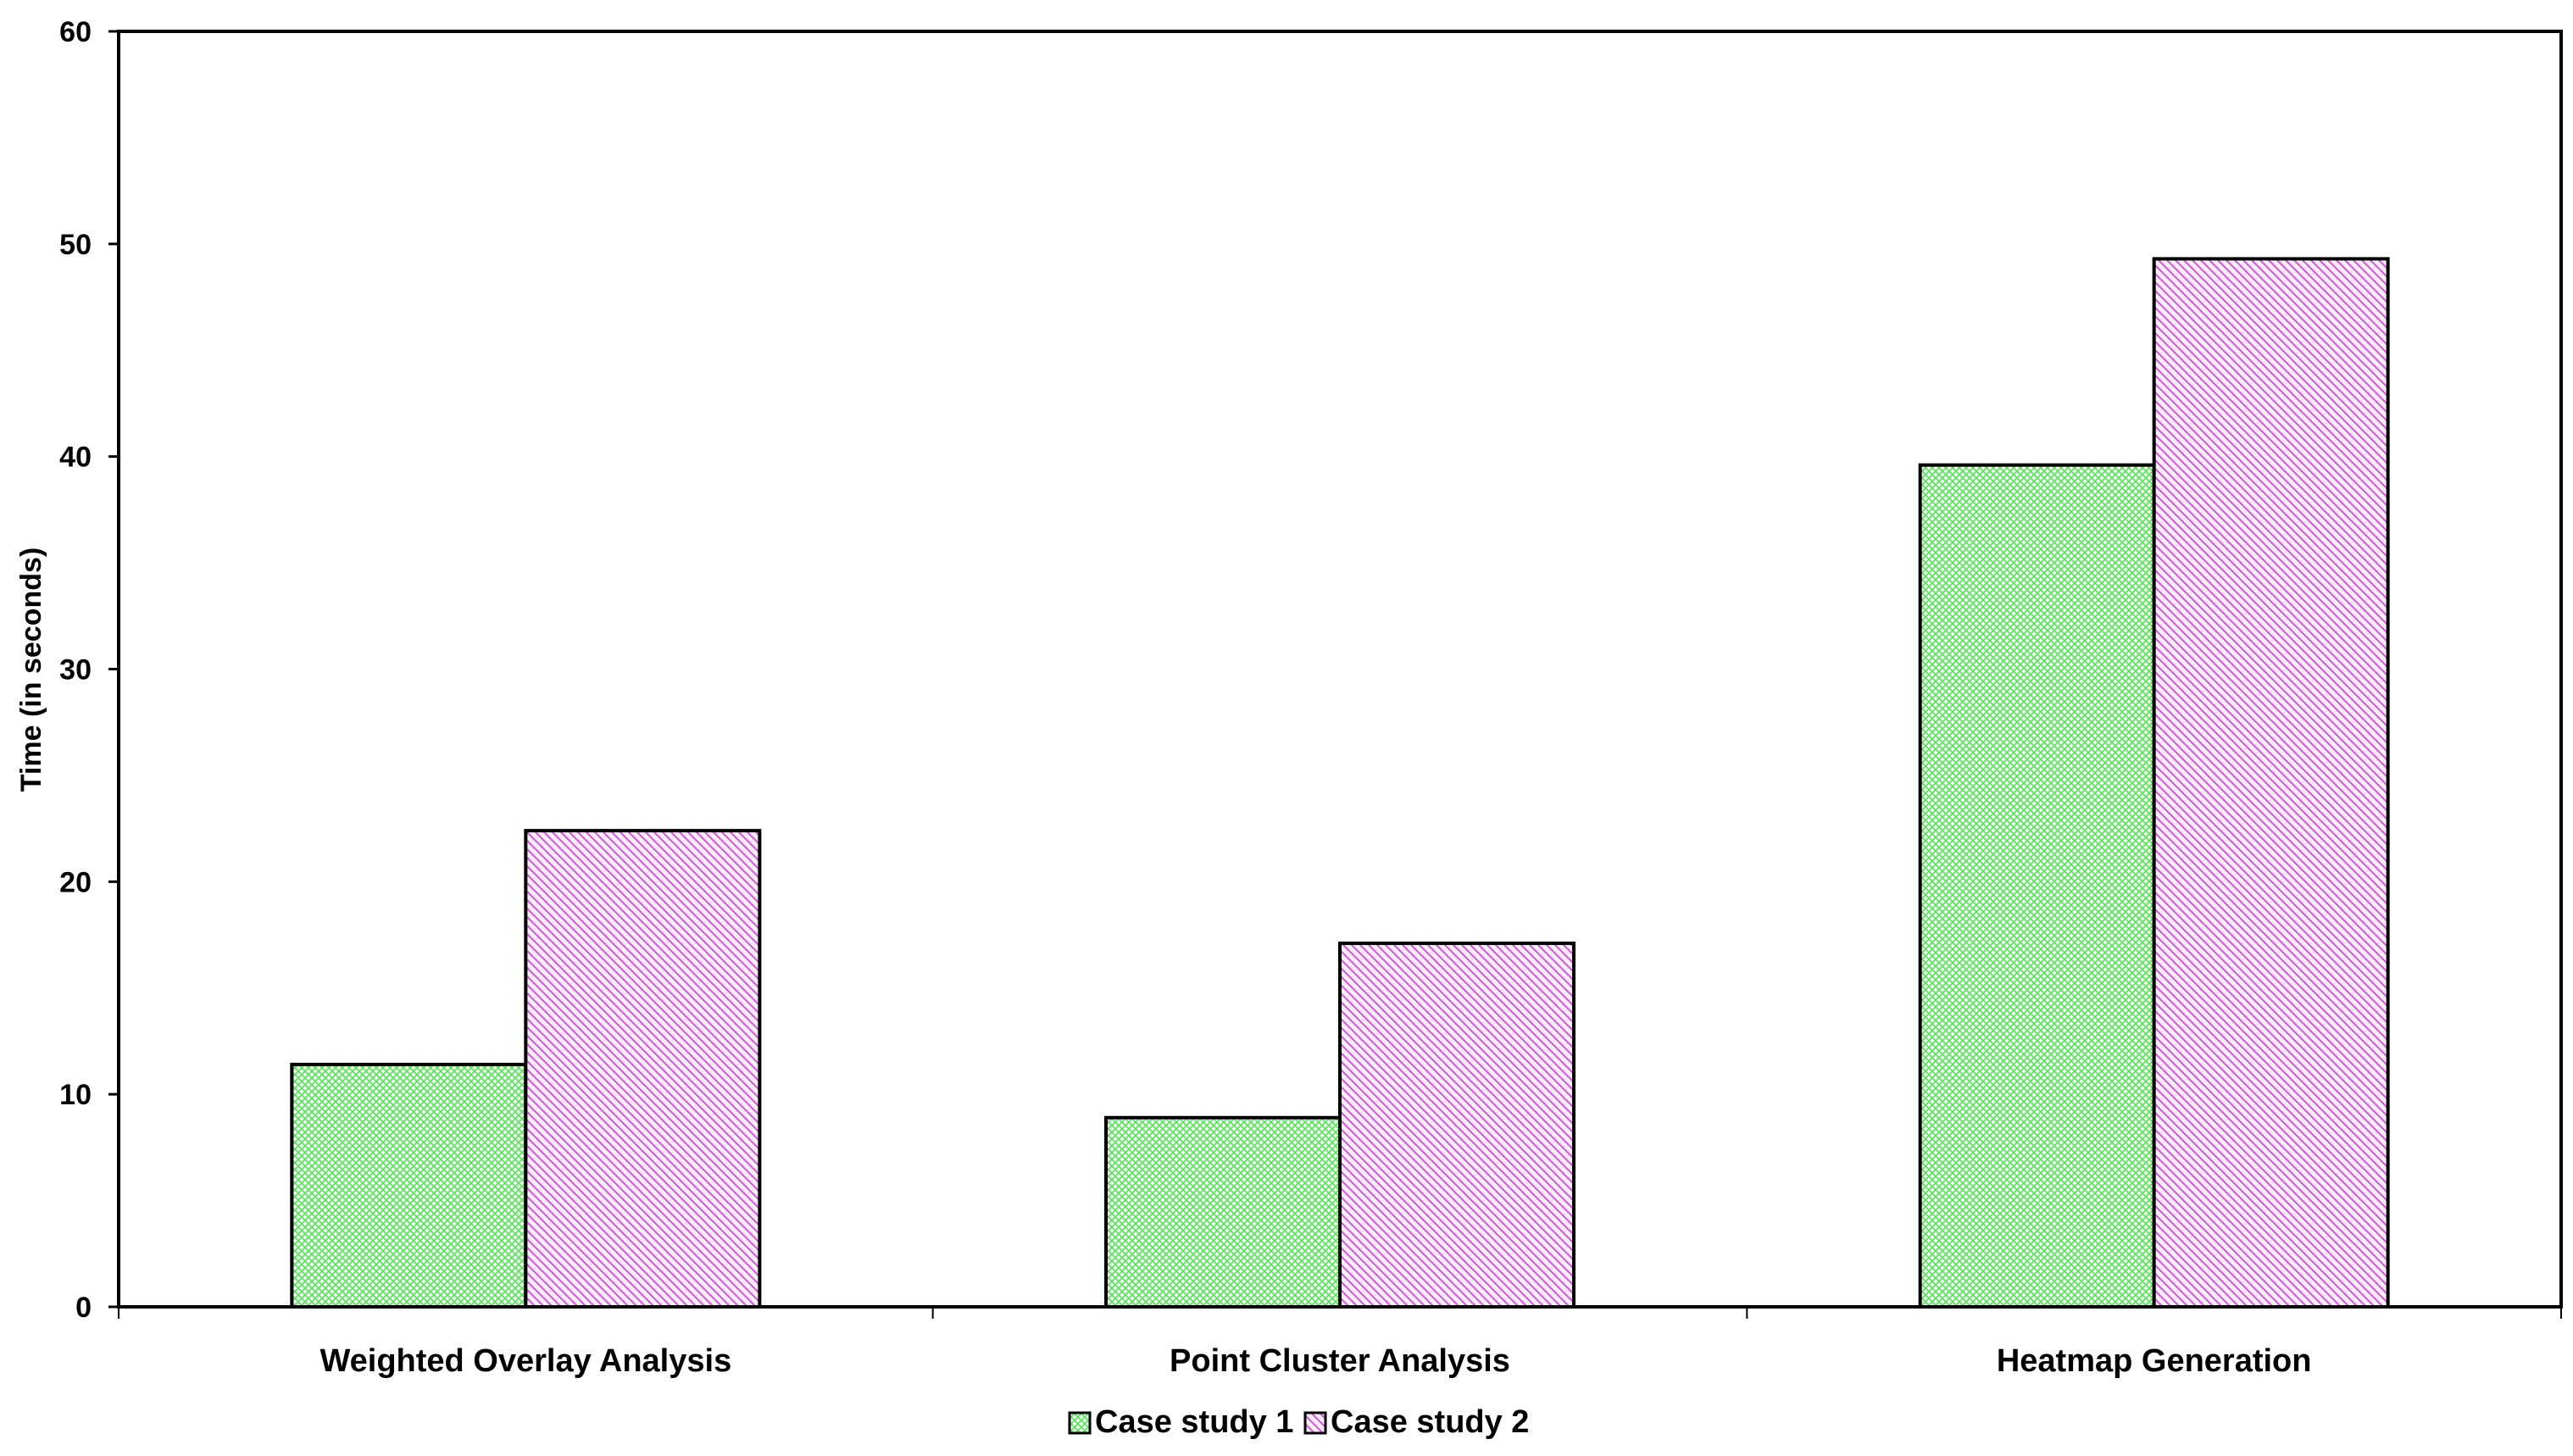 The height and width of the screenshot is (1456, 2573). Describe the element at coordinates (75, 670) in the screenshot. I see `y-tick-label: 30` at that location.